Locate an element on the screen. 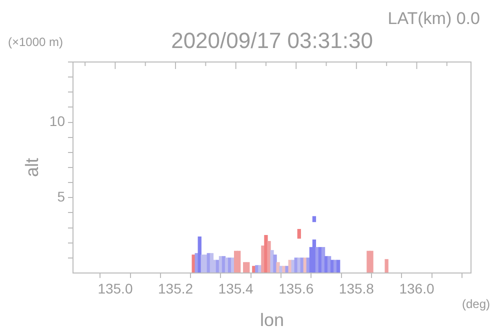 The width and height of the screenshot is (498, 336). text: (×1000 m) is located at coordinates (36, 42).